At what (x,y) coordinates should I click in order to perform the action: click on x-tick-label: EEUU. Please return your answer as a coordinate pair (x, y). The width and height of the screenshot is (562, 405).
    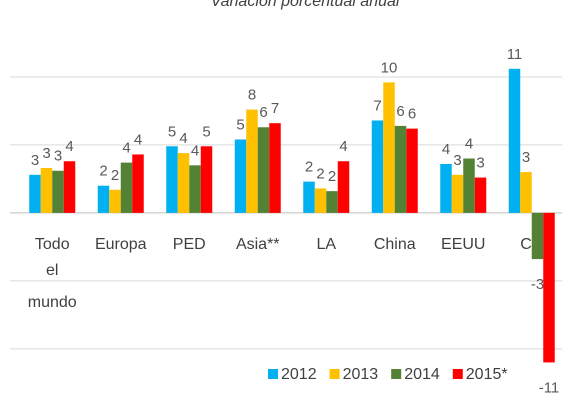
    Looking at the image, I should click on (463, 244).